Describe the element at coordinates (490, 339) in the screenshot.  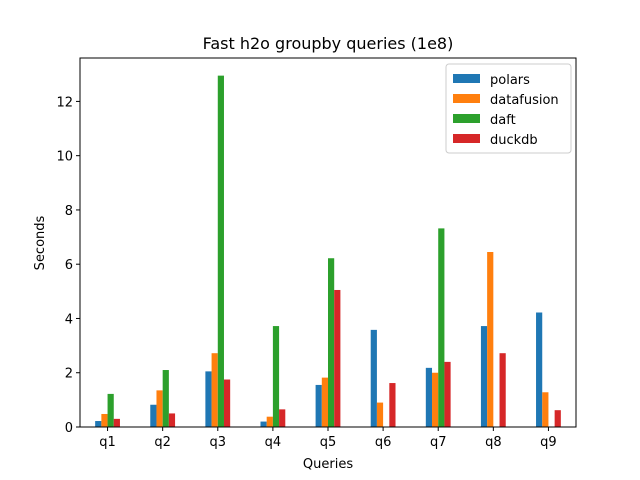
I see `bar-datafusion-q8` at that location.